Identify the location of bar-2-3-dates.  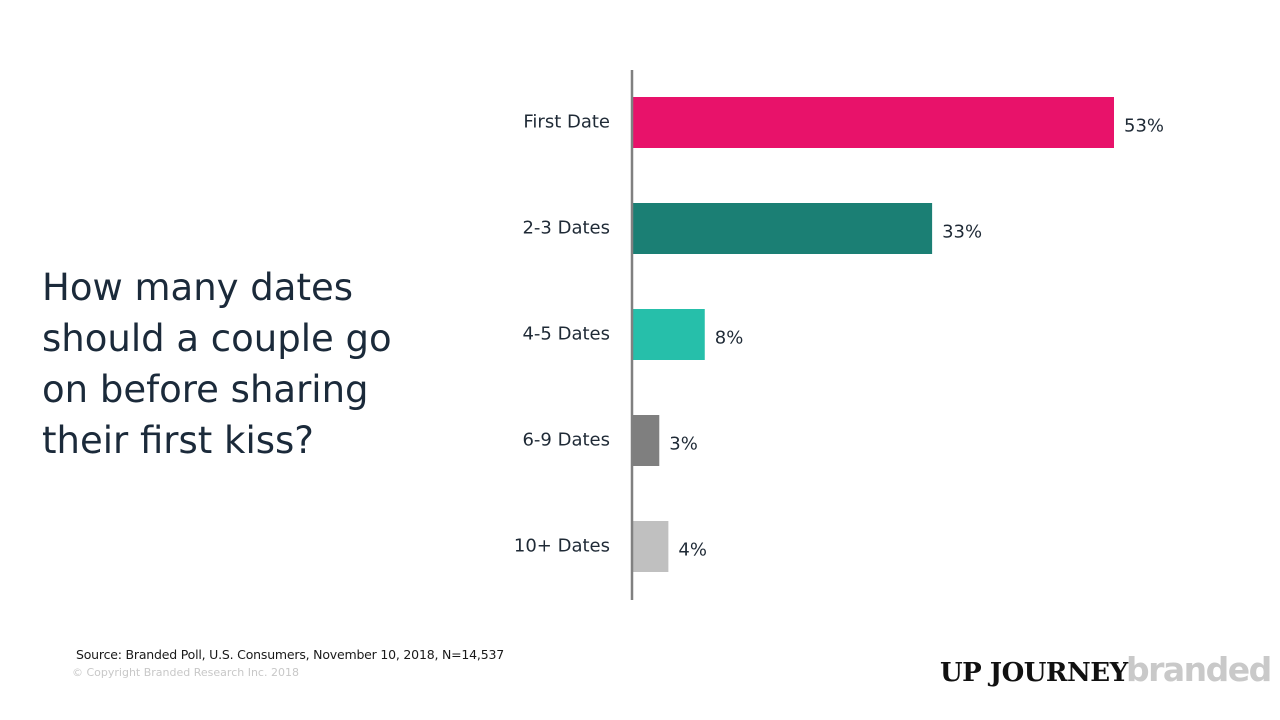
(782, 228).